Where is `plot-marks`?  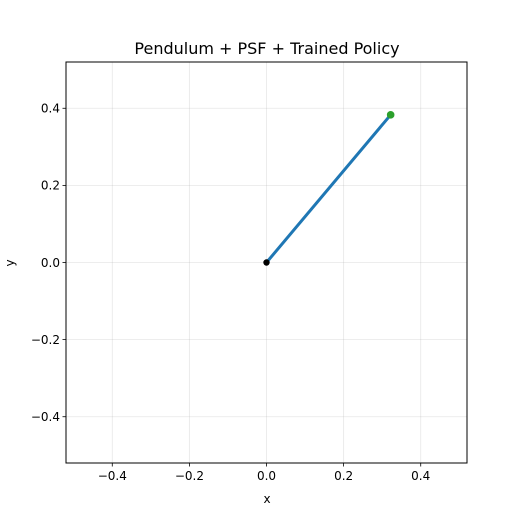
plot-marks is located at coordinates (329, 188).